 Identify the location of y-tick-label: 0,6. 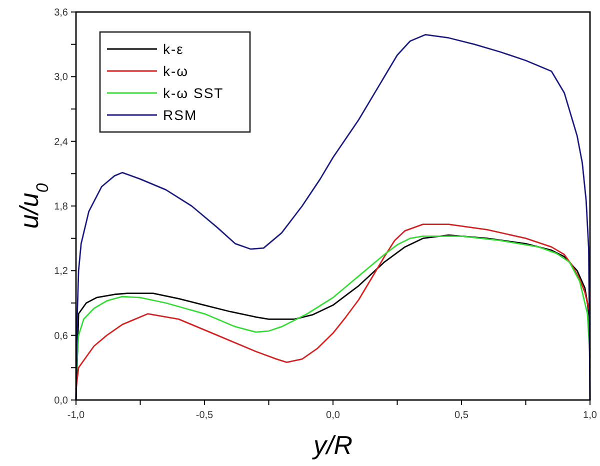
(61, 336).